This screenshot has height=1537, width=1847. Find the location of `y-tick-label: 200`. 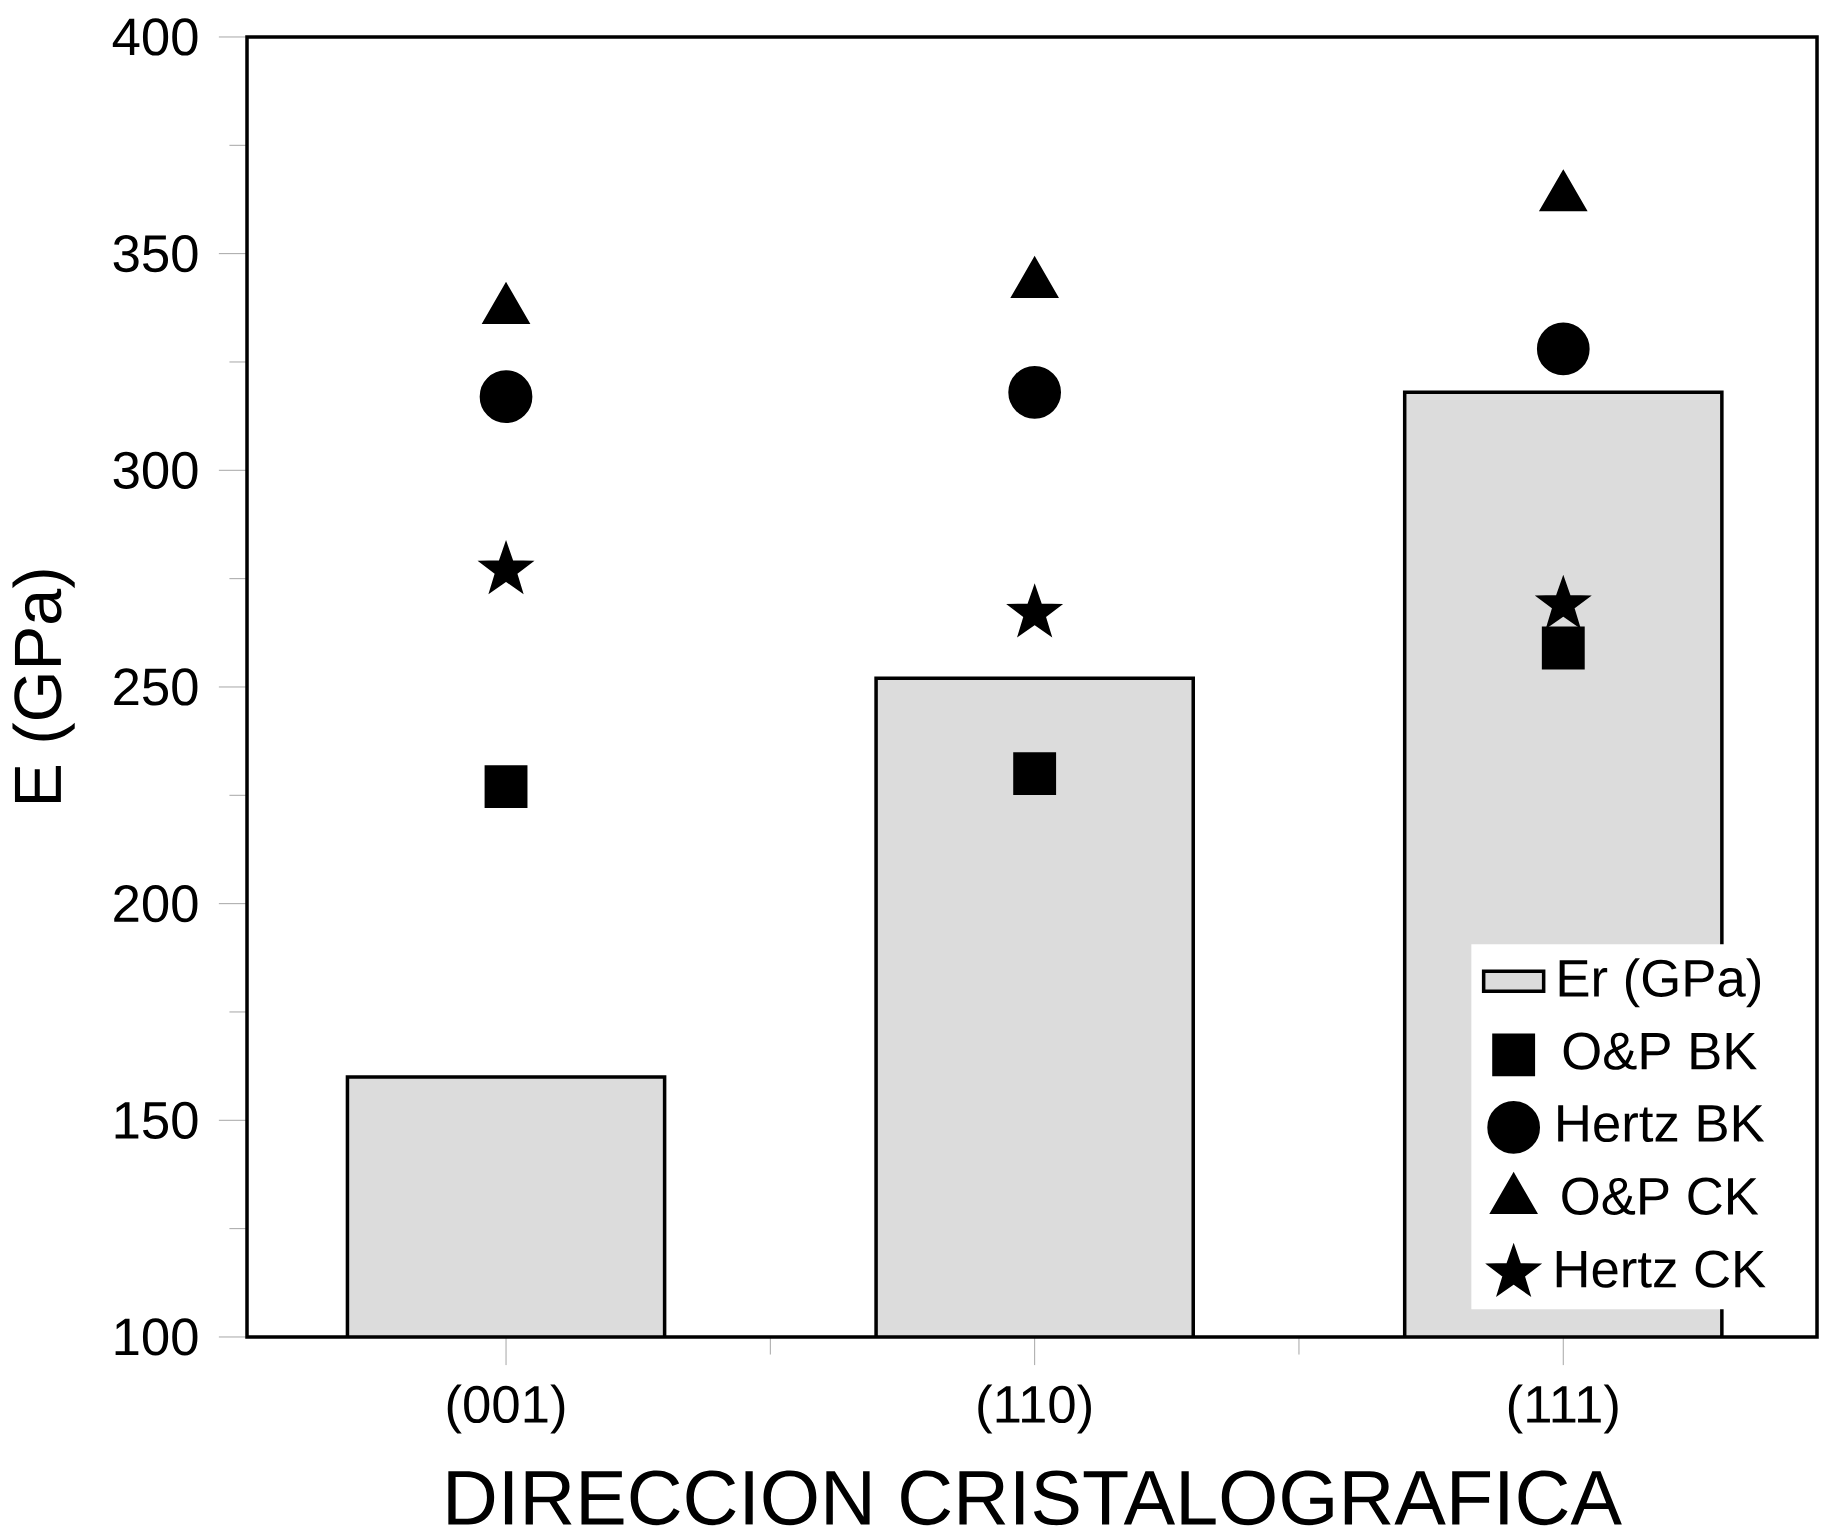

y-tick-label: 200 is located at coordinates (156, 903).